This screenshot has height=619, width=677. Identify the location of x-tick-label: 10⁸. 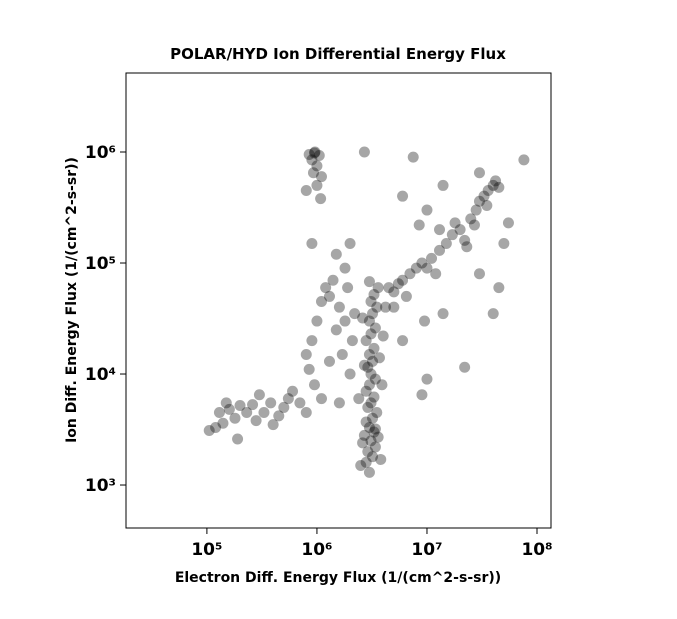
(536, 550).